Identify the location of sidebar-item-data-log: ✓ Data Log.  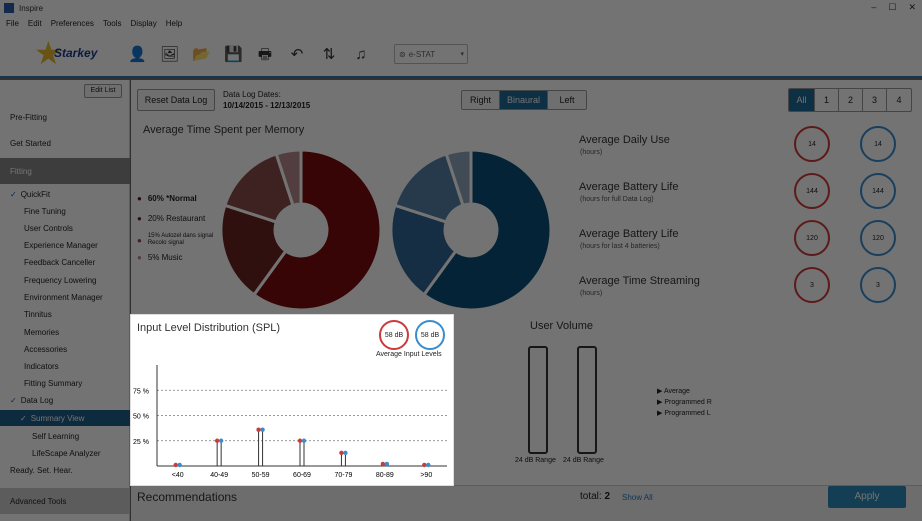
(32, 400).